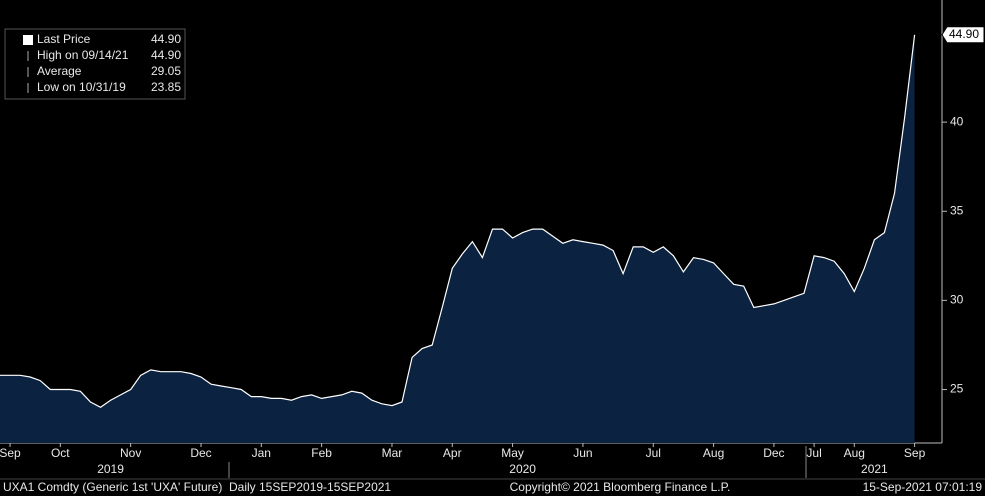 This screenshot has height=496, width=985. I want to click on y-tick-label: 25, so click(957, 389).